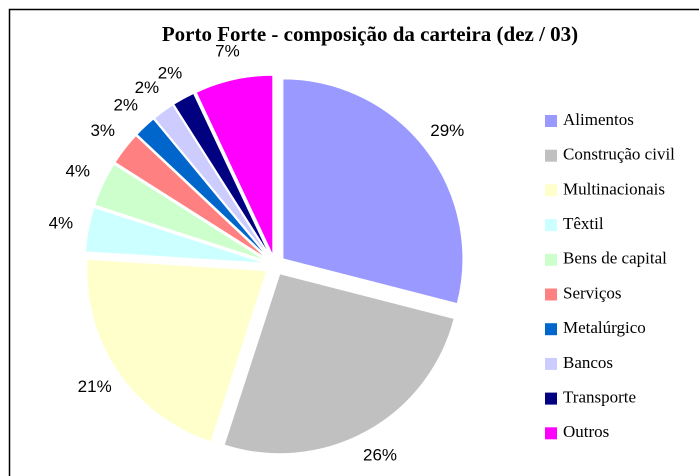 Image resolution: width=699 pixels, height=476 pixels. I want to click on data-label: 21%, so click(95, 386).